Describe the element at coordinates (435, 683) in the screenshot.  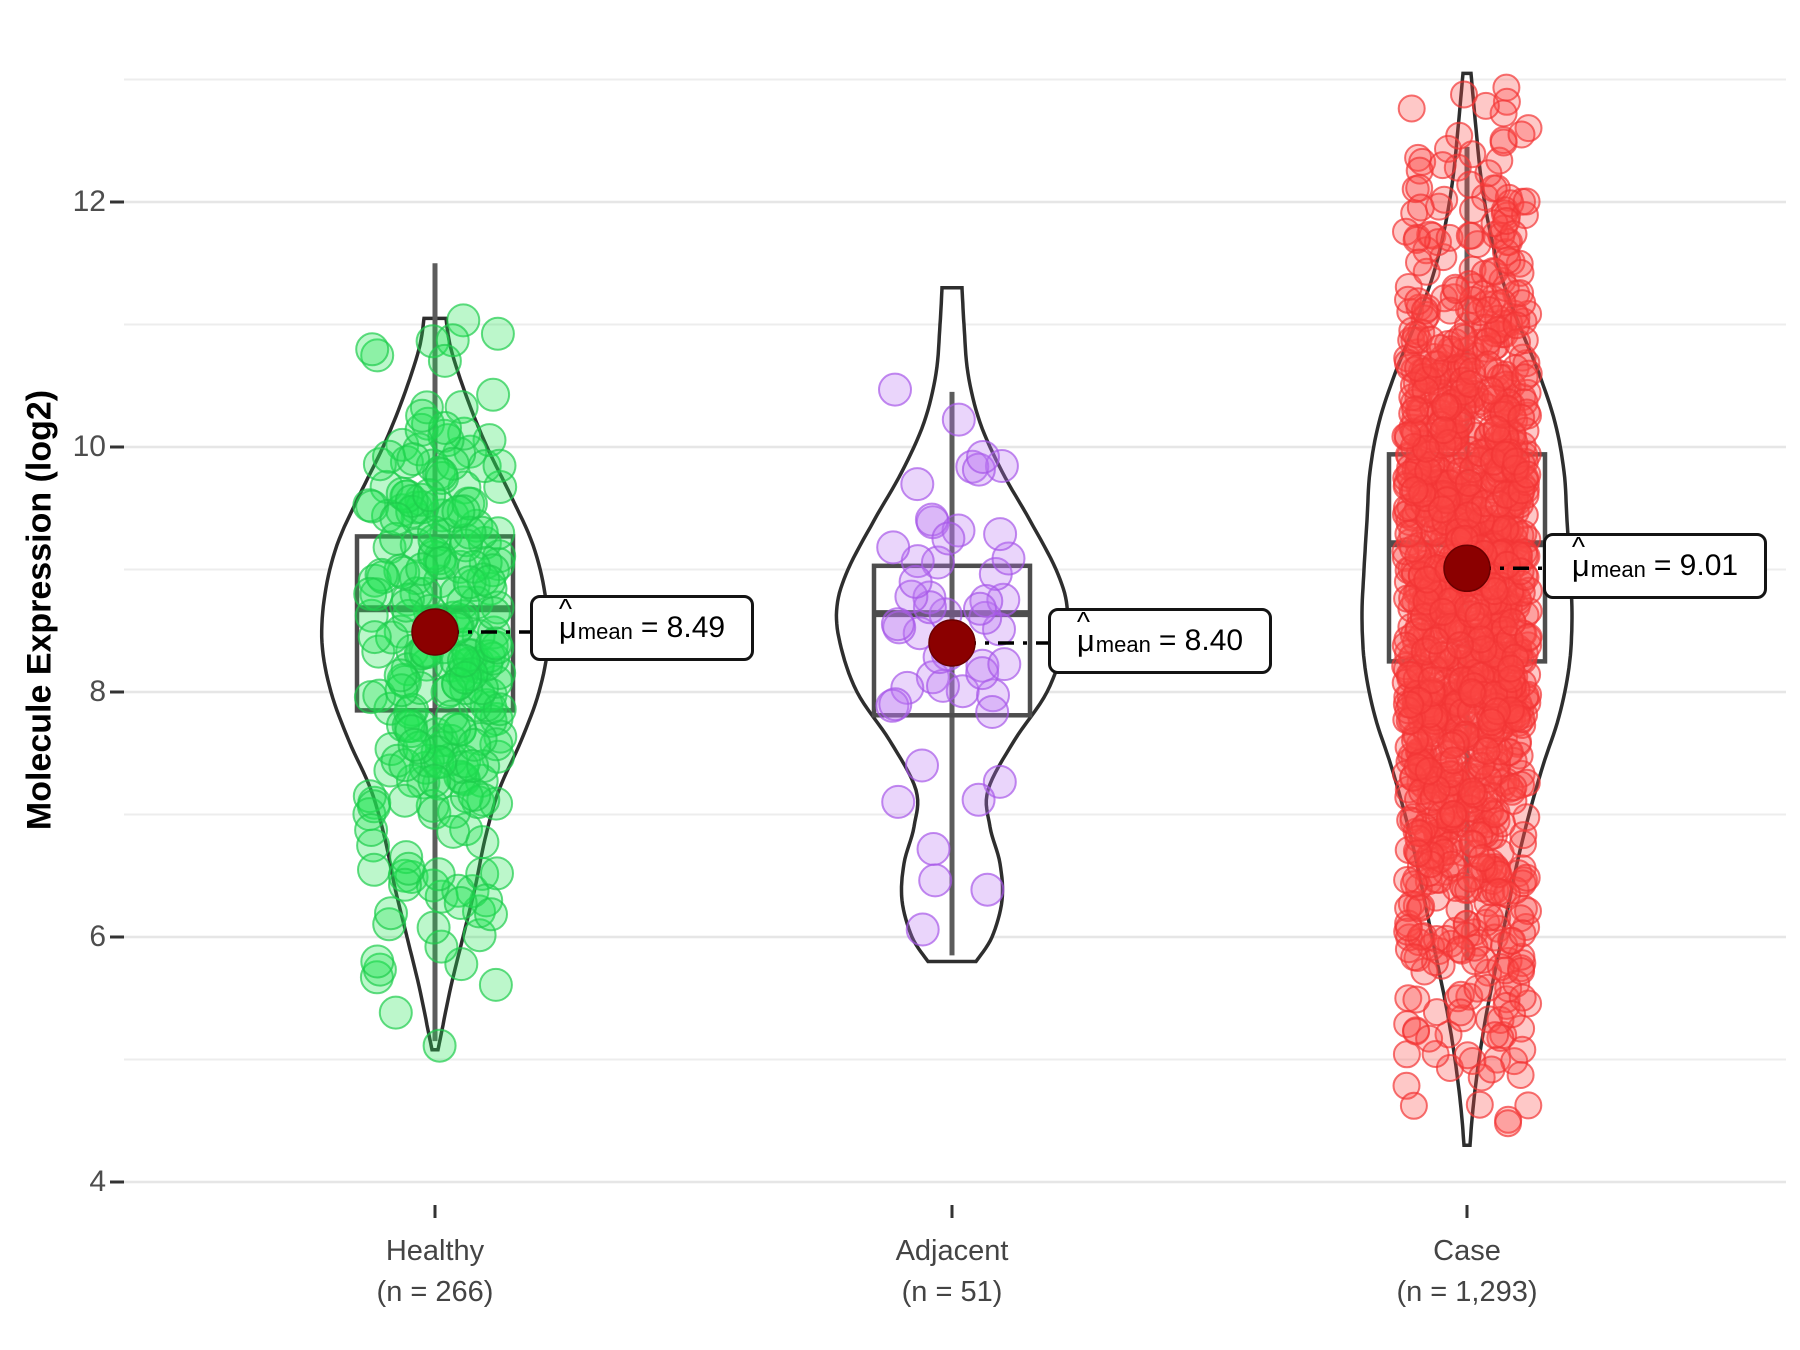
I see `points-healthy` at that location.